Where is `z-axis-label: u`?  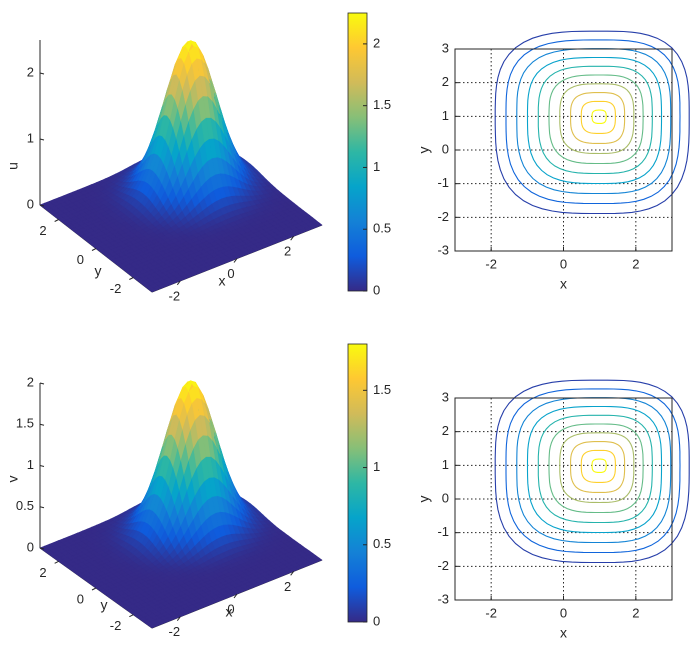
z-axis-label: u is located at coordinates (13, 166).